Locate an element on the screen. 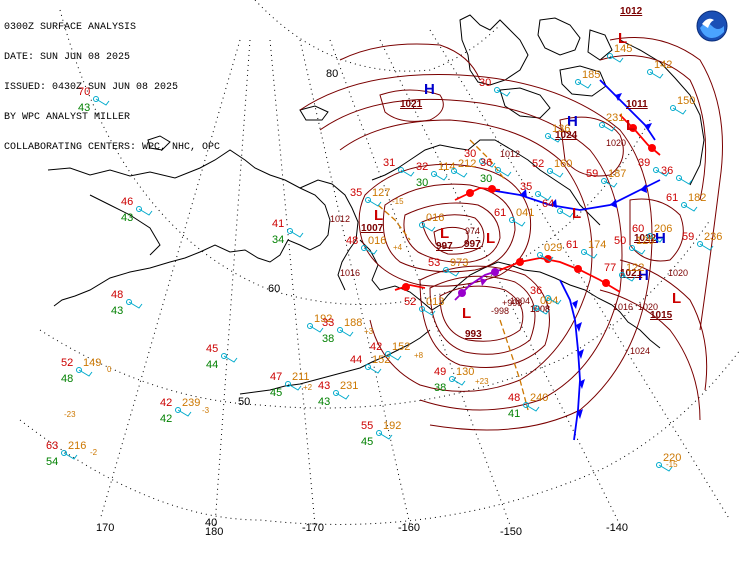 This screenshot has height=562, width=748. station-plot: 52 149 48 is located at coordinates (81, 371).